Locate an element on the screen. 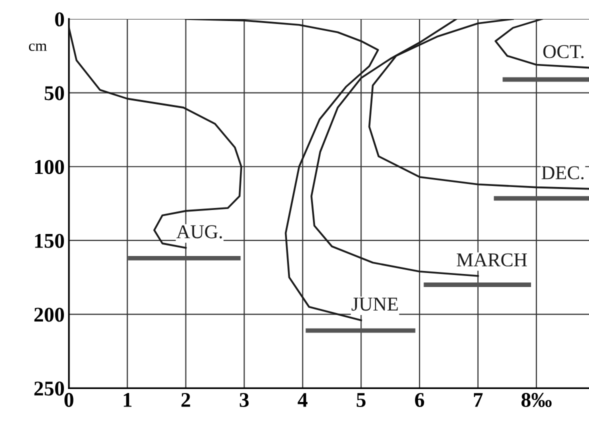 The height and width of the screenshot is (421, 589). y-tick-label: 150 is located at coordinates (49, 241).